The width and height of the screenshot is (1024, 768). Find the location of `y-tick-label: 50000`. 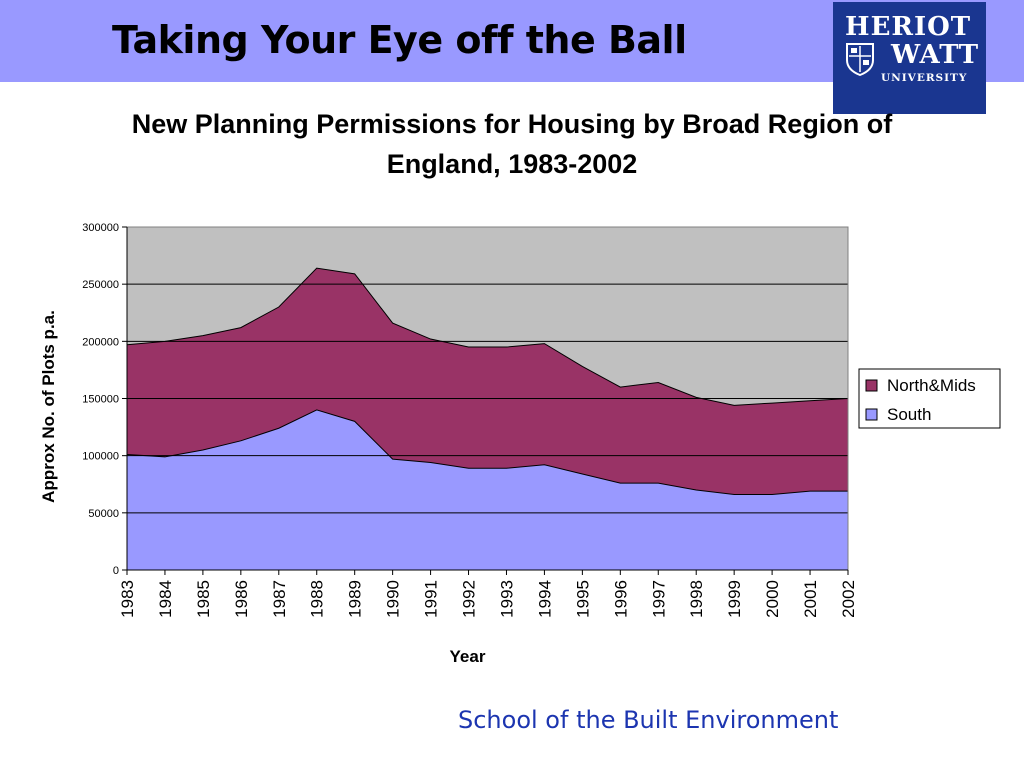

y-tick-label: 50000 is located at coordinates (103, 514).